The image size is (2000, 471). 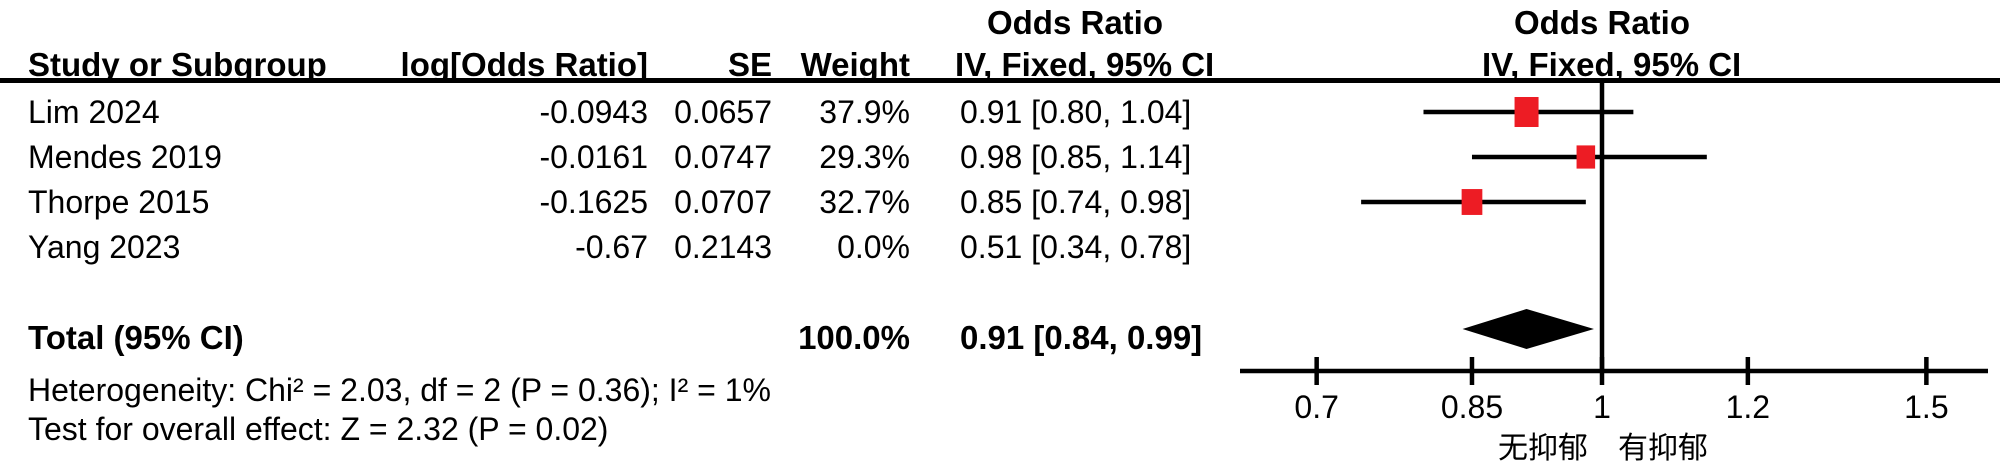 I want to click on weight-value: 37.9%, so click(x=864, y=112).